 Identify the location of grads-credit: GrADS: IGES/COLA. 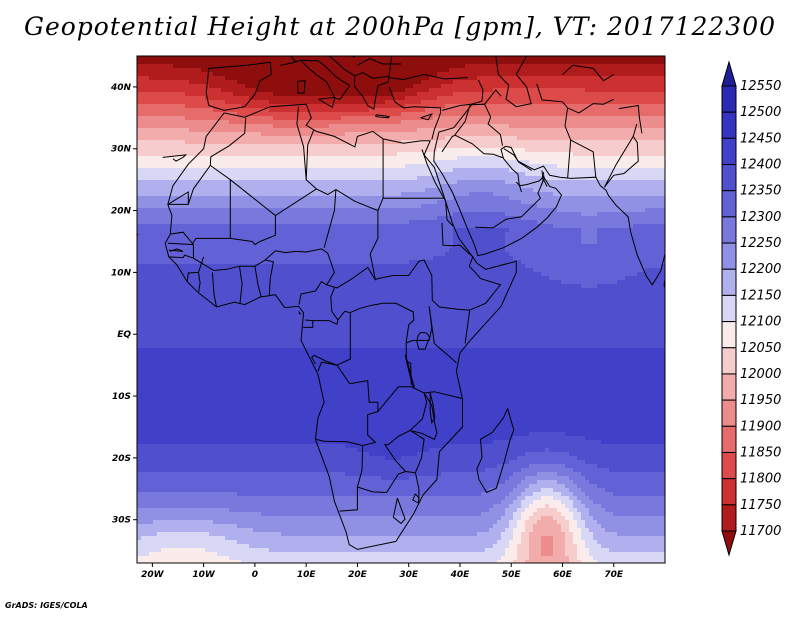
(46, 605).